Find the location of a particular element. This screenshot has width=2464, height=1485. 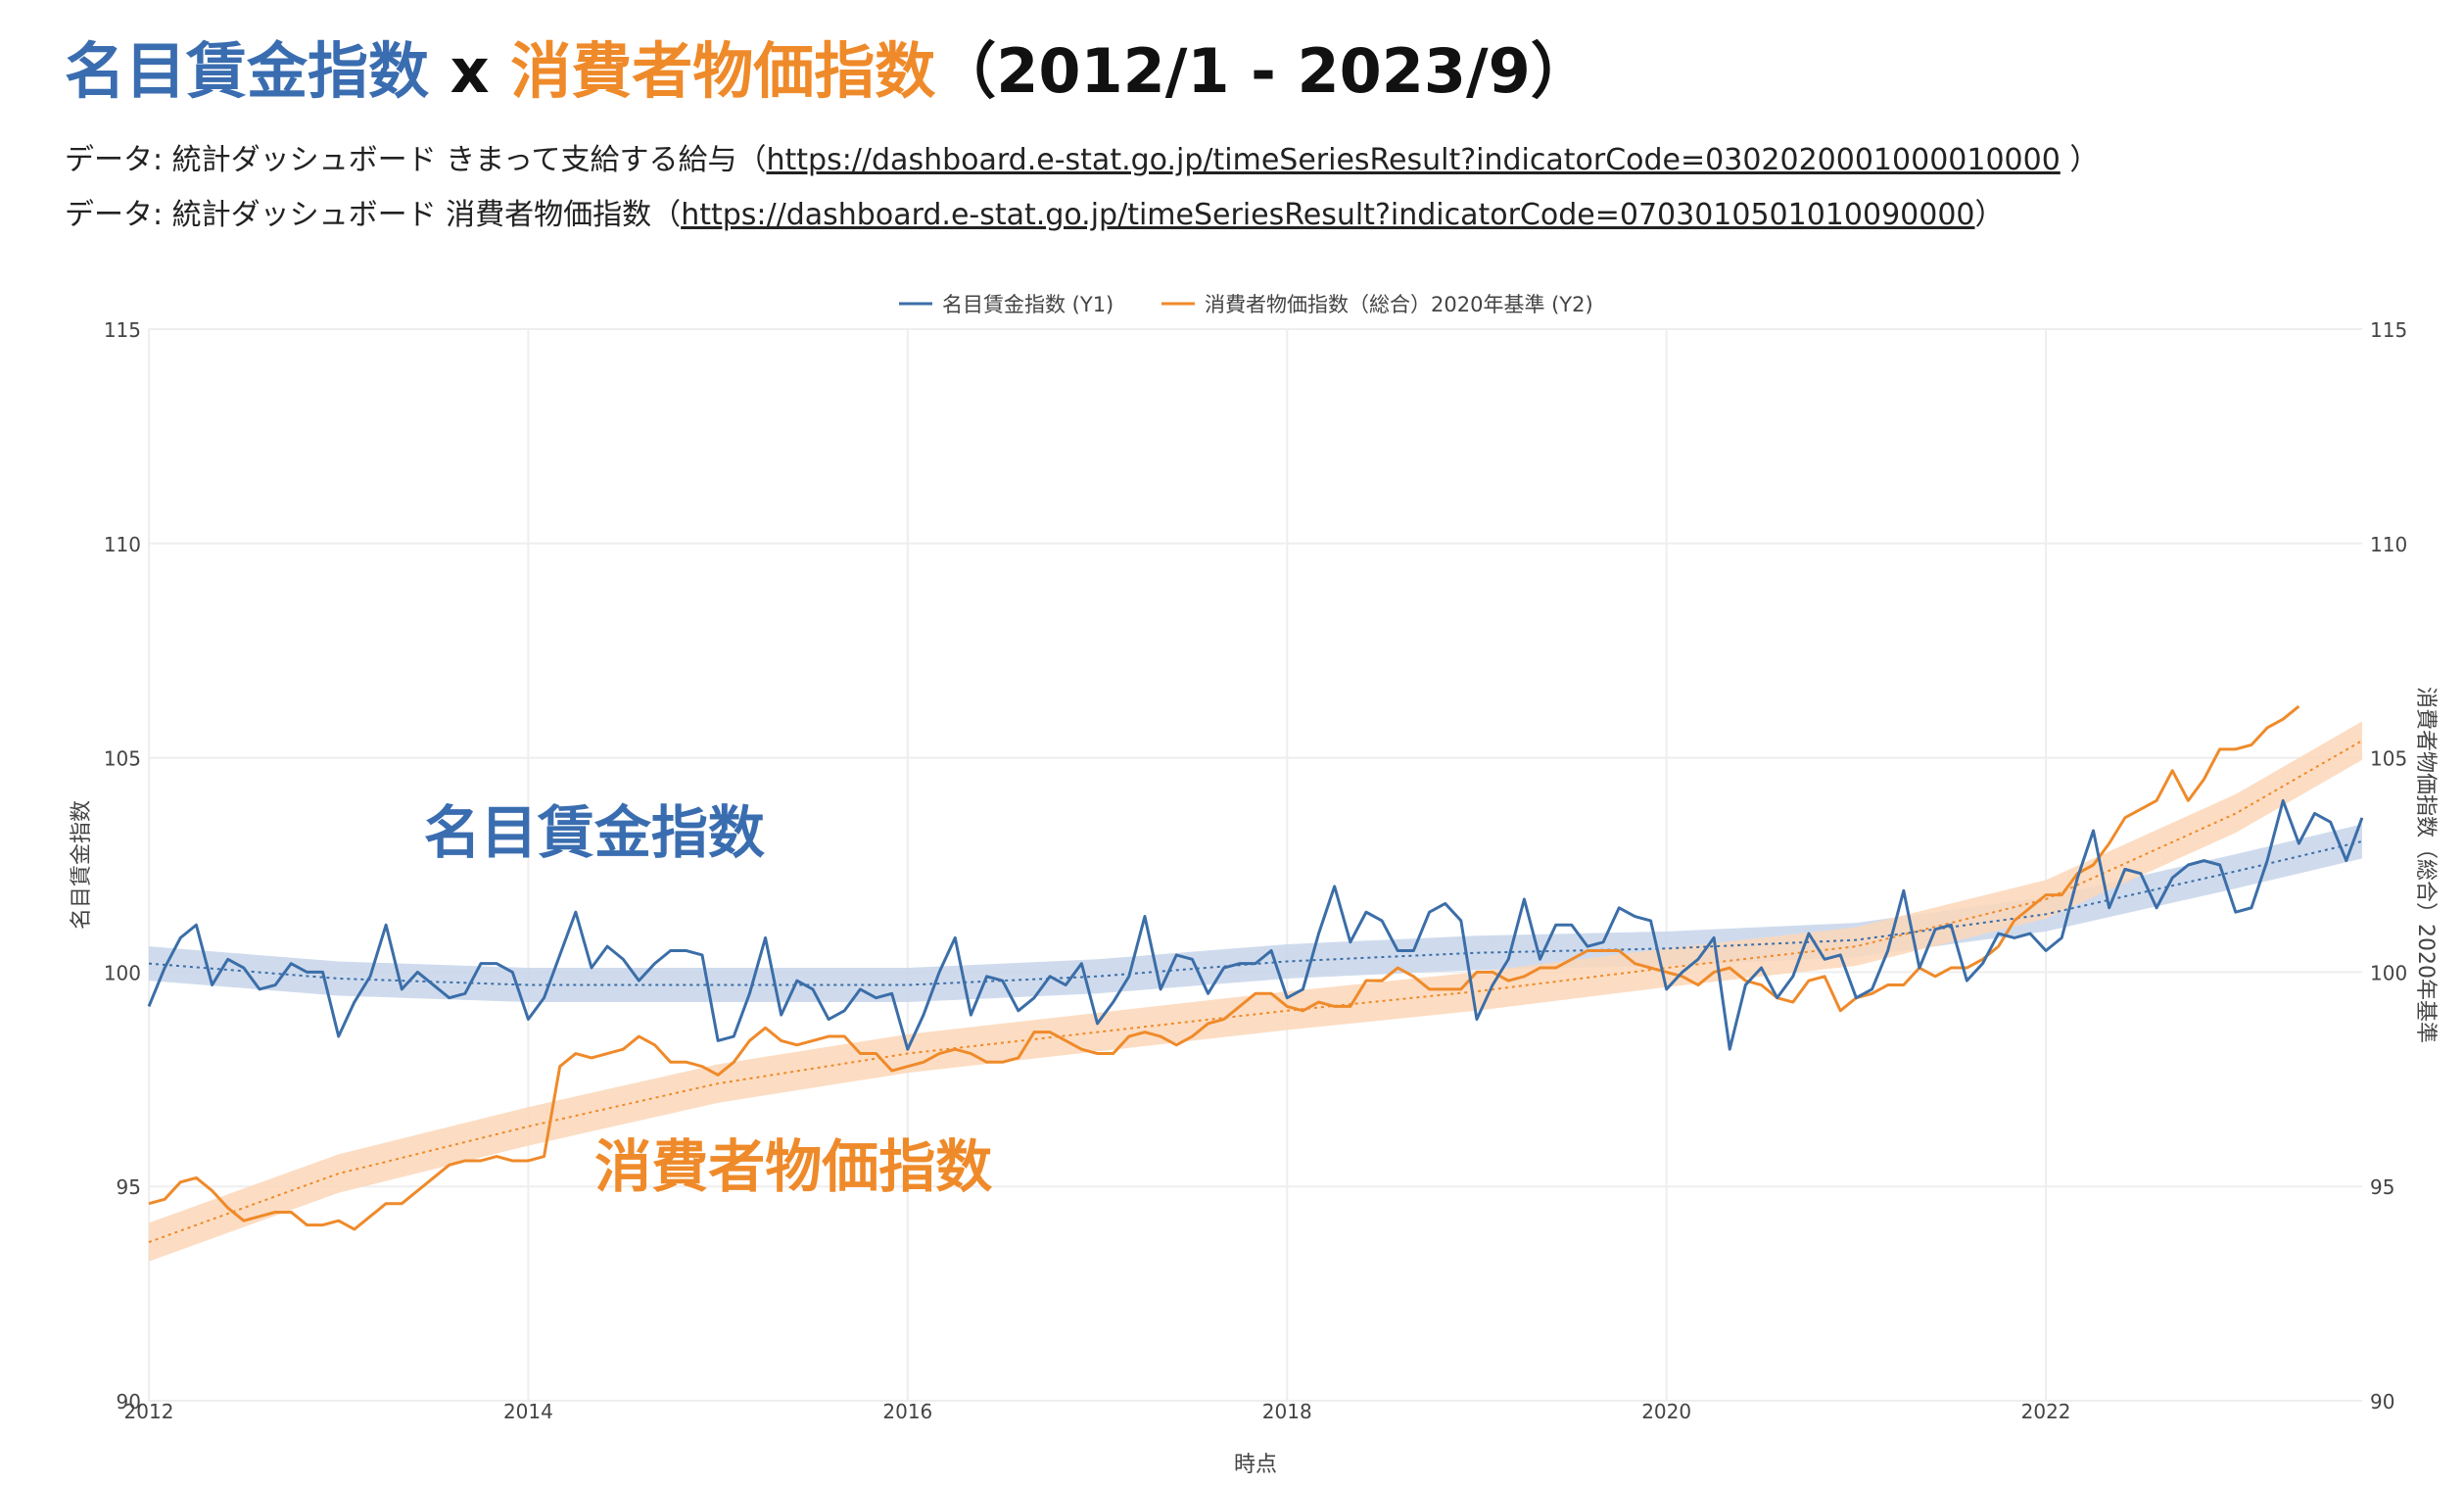

y-tick-label: 95 is located at coordinates (129, 1187).